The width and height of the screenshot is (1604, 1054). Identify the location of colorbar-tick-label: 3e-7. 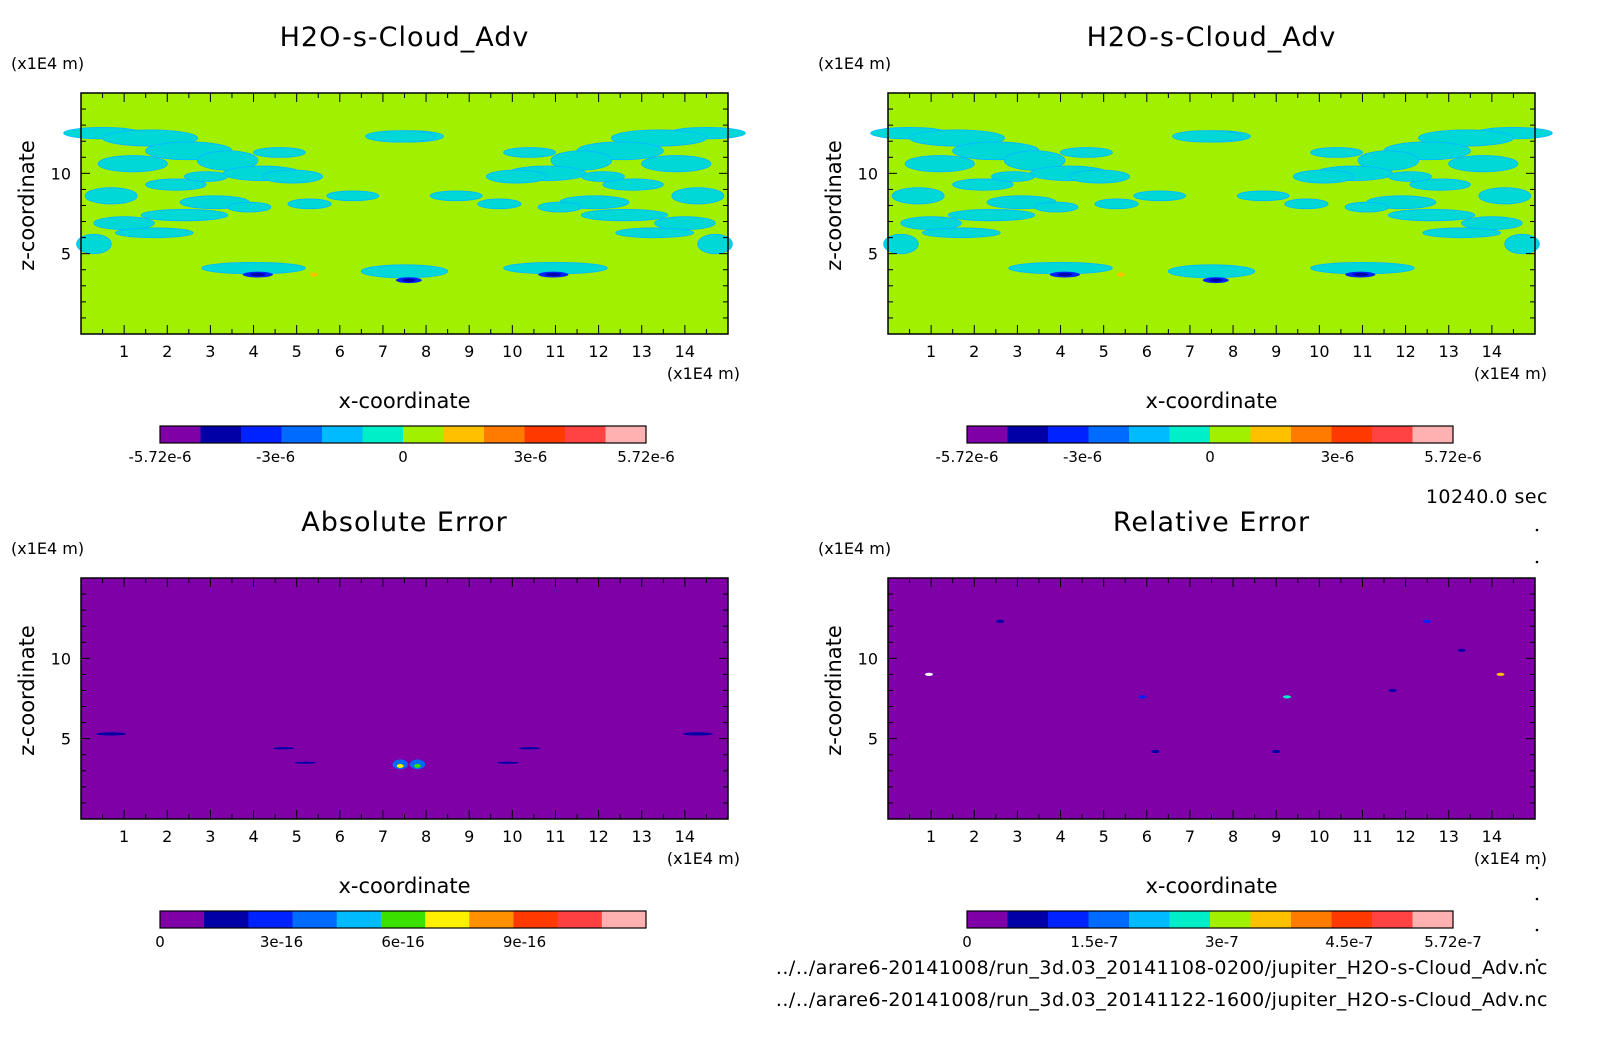
(1222, 942).